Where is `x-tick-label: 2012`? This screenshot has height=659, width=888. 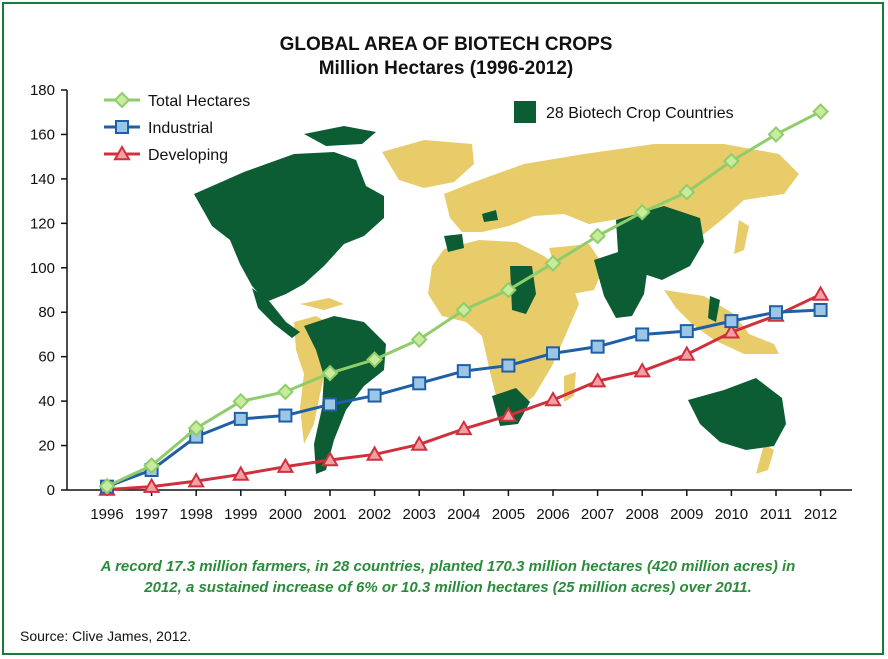
x-tick-label: 2012 is located at coordinates (820, 514).